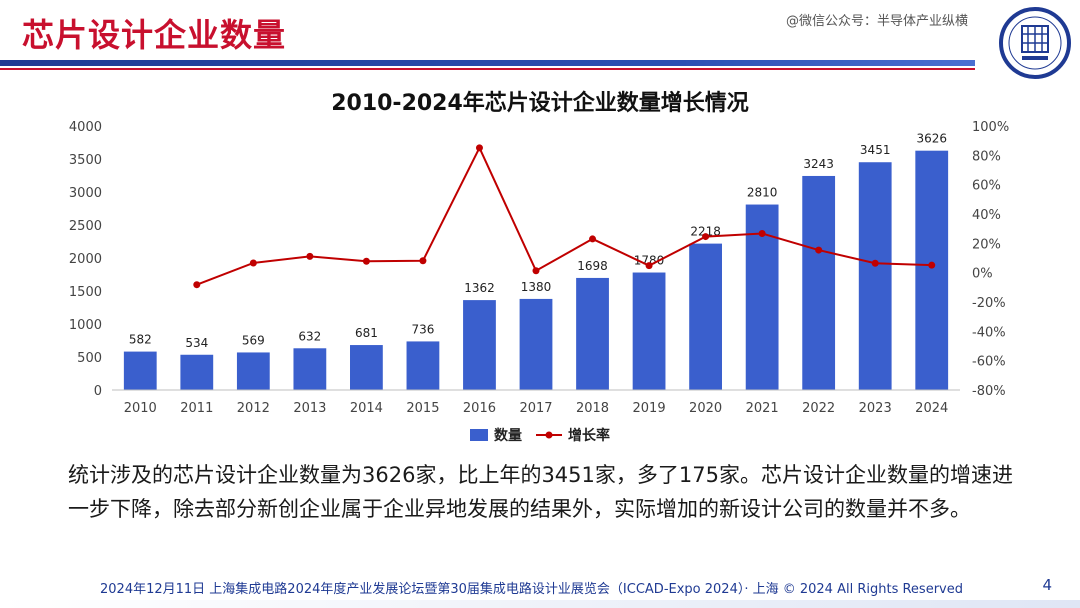 The image size is (1080, 608). Describe the element at coordinates (649, 408) in the screenshot. I see `x-tick-label: 2019` at that location.